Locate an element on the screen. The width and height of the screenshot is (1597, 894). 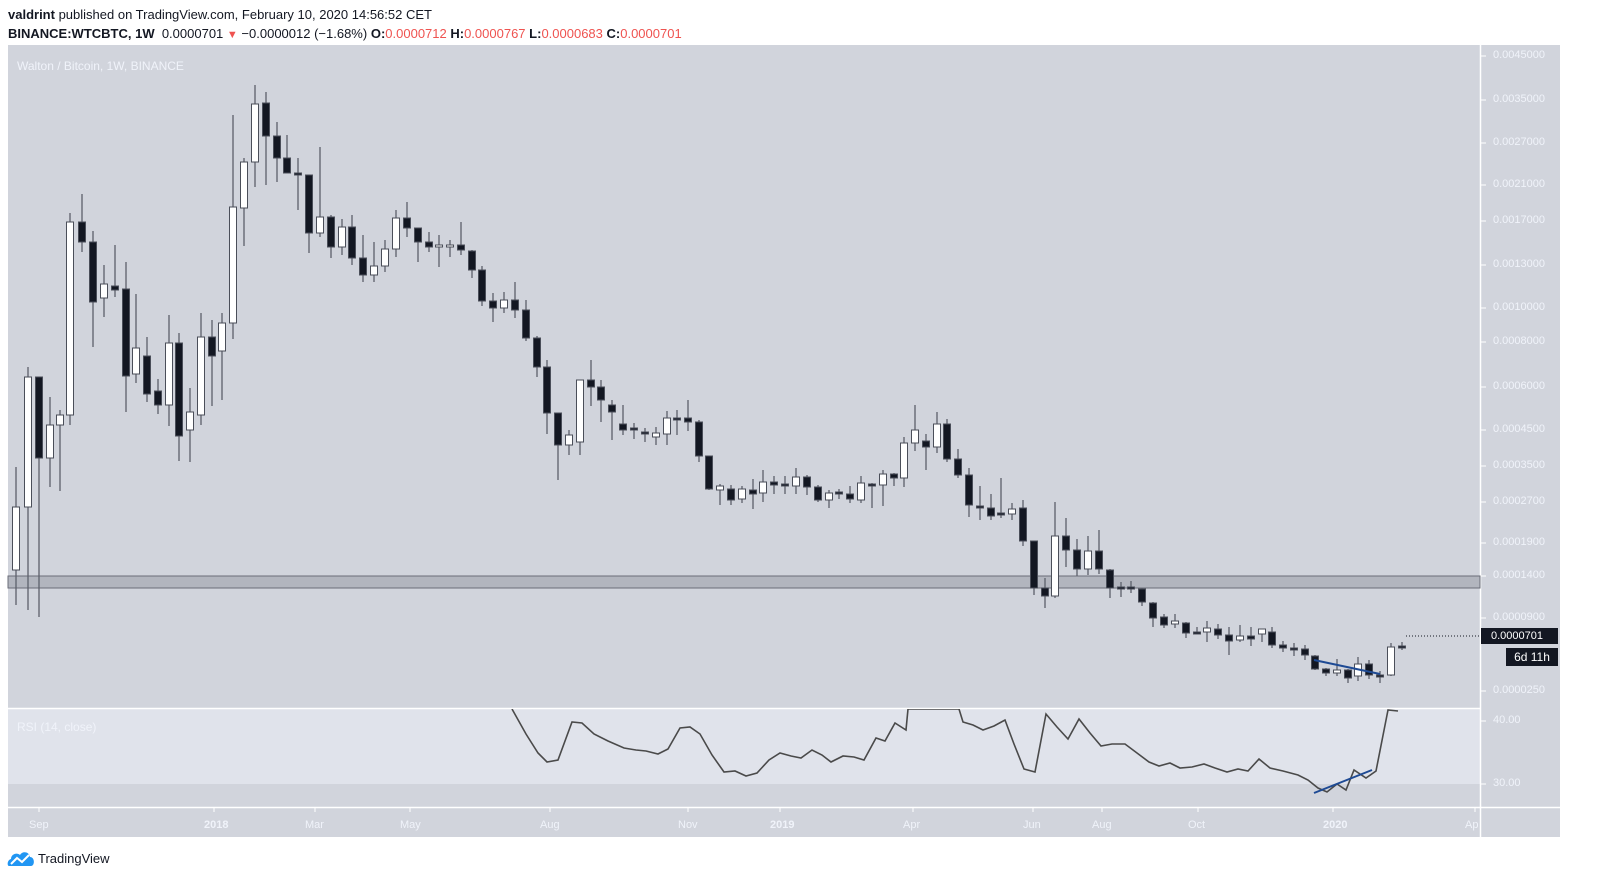
countdown-badge: 6d 11h is located at coordinates (1532, 657).